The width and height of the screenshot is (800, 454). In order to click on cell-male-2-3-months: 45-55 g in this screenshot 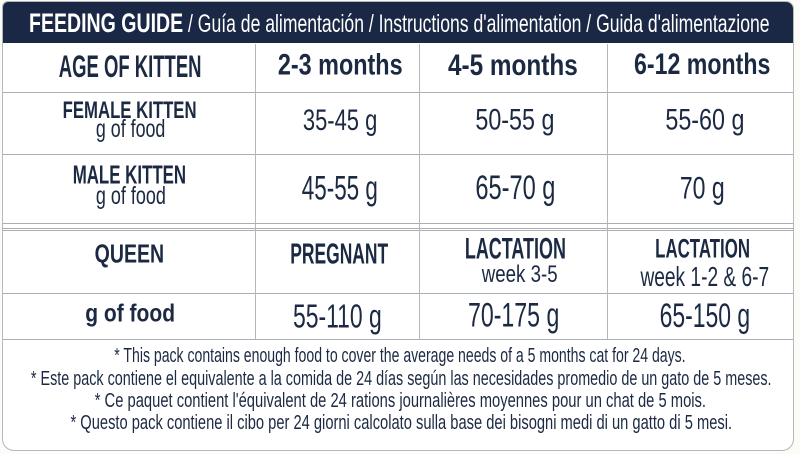, I will do `click(338, 189)`.